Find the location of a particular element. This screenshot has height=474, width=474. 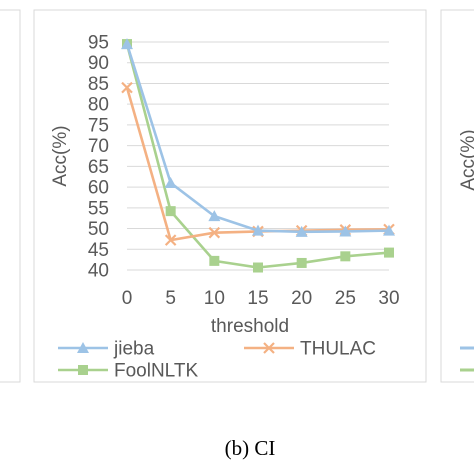

y-tick-label: 80 is located at coordinates (98, 105).